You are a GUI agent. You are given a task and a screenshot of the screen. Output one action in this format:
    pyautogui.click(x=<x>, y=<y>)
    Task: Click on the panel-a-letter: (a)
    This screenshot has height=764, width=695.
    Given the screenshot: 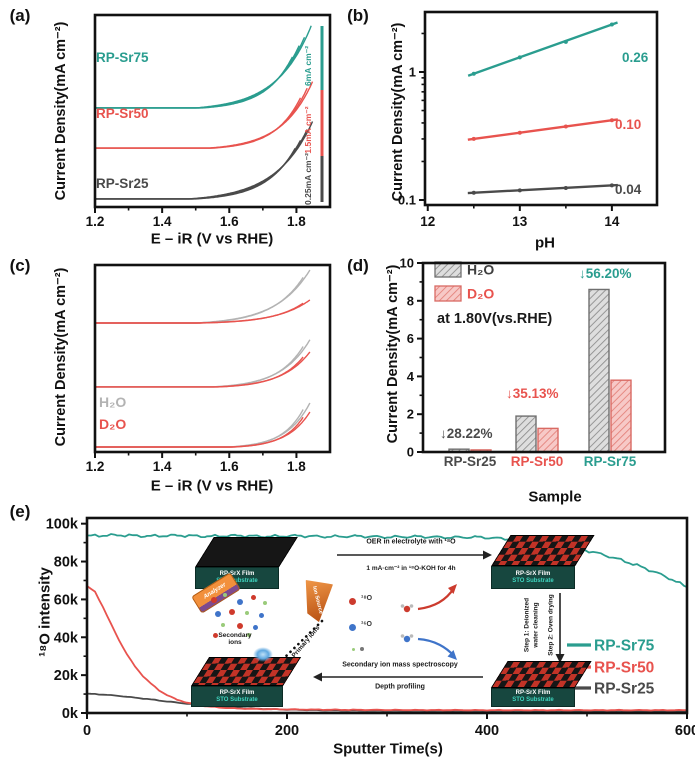 What is the action you would take?
    pyautogui.click(x=20, y=15)
    